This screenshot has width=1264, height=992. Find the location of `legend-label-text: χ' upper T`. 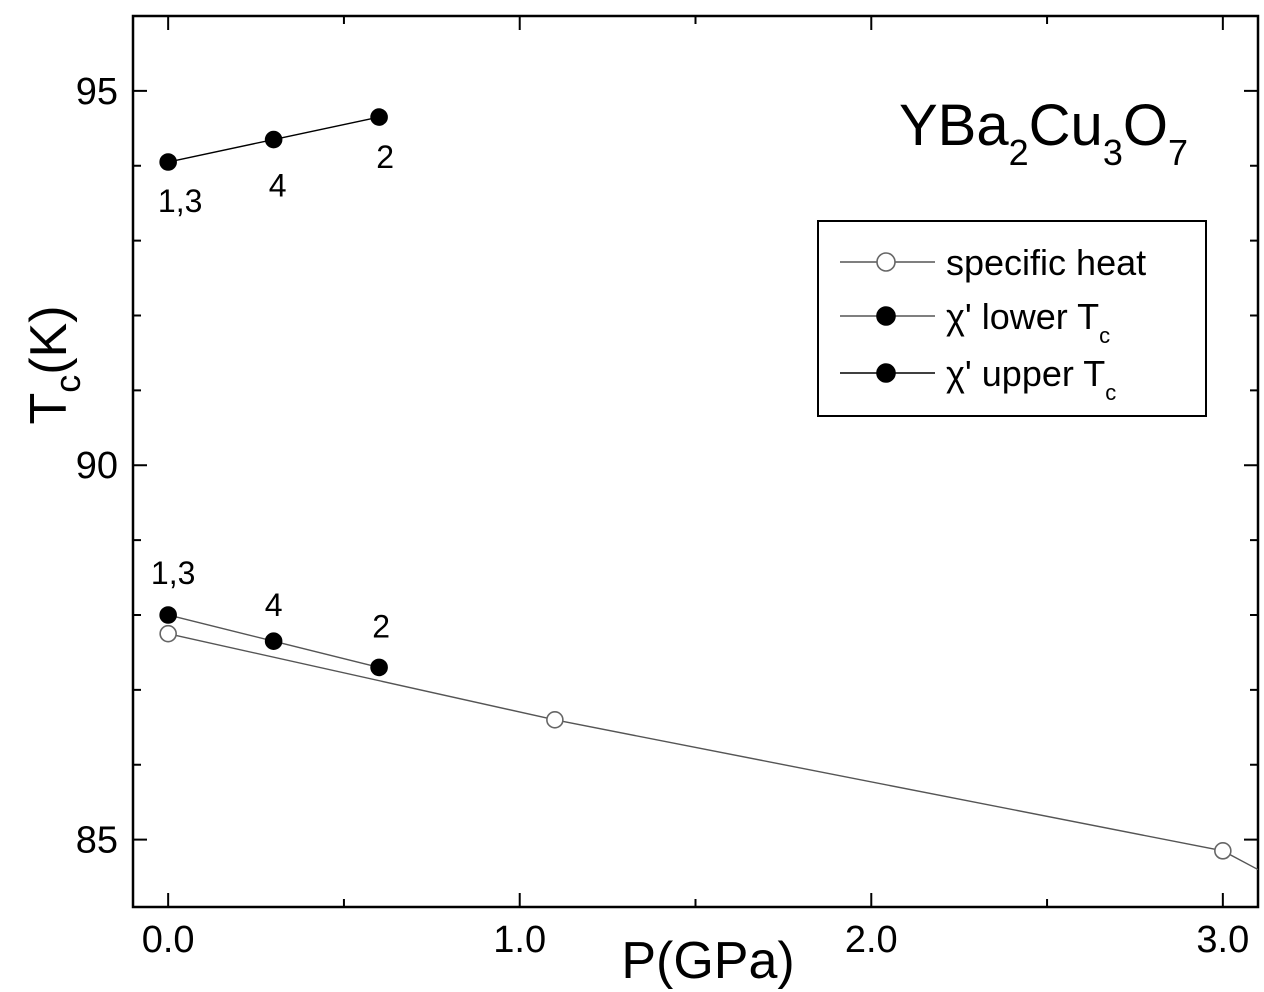

legend-label-text: χ' upper T is located at coordinates (1025, 373).